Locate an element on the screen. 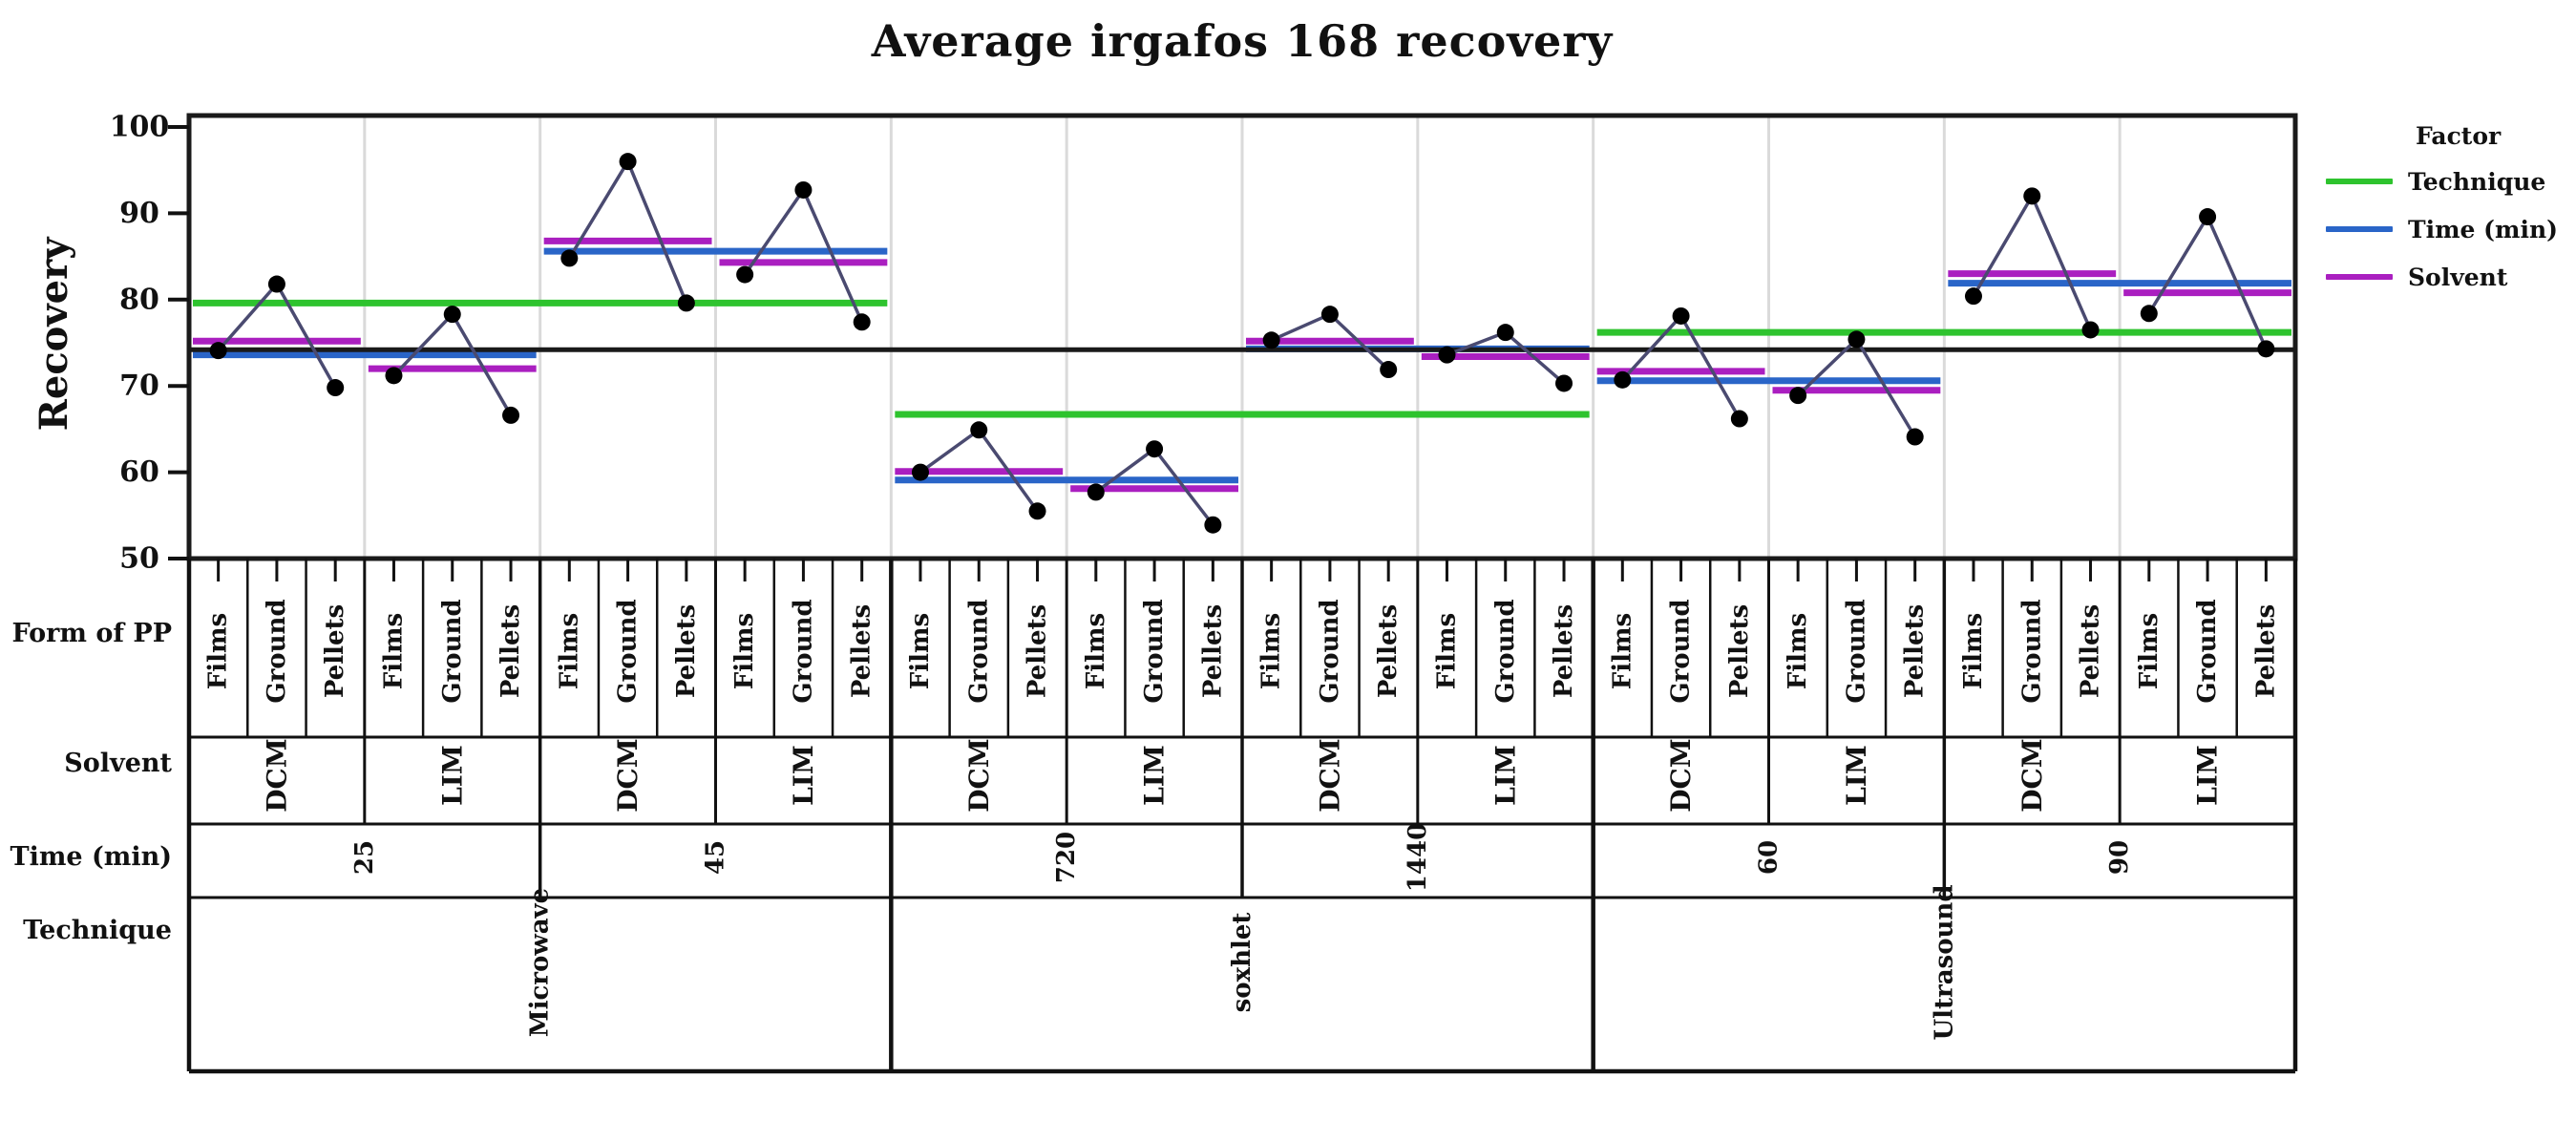 The height and width of the screenshot is (1141, 2576). y-axis-tick-label: 70 is located at coordinates (139, 387).